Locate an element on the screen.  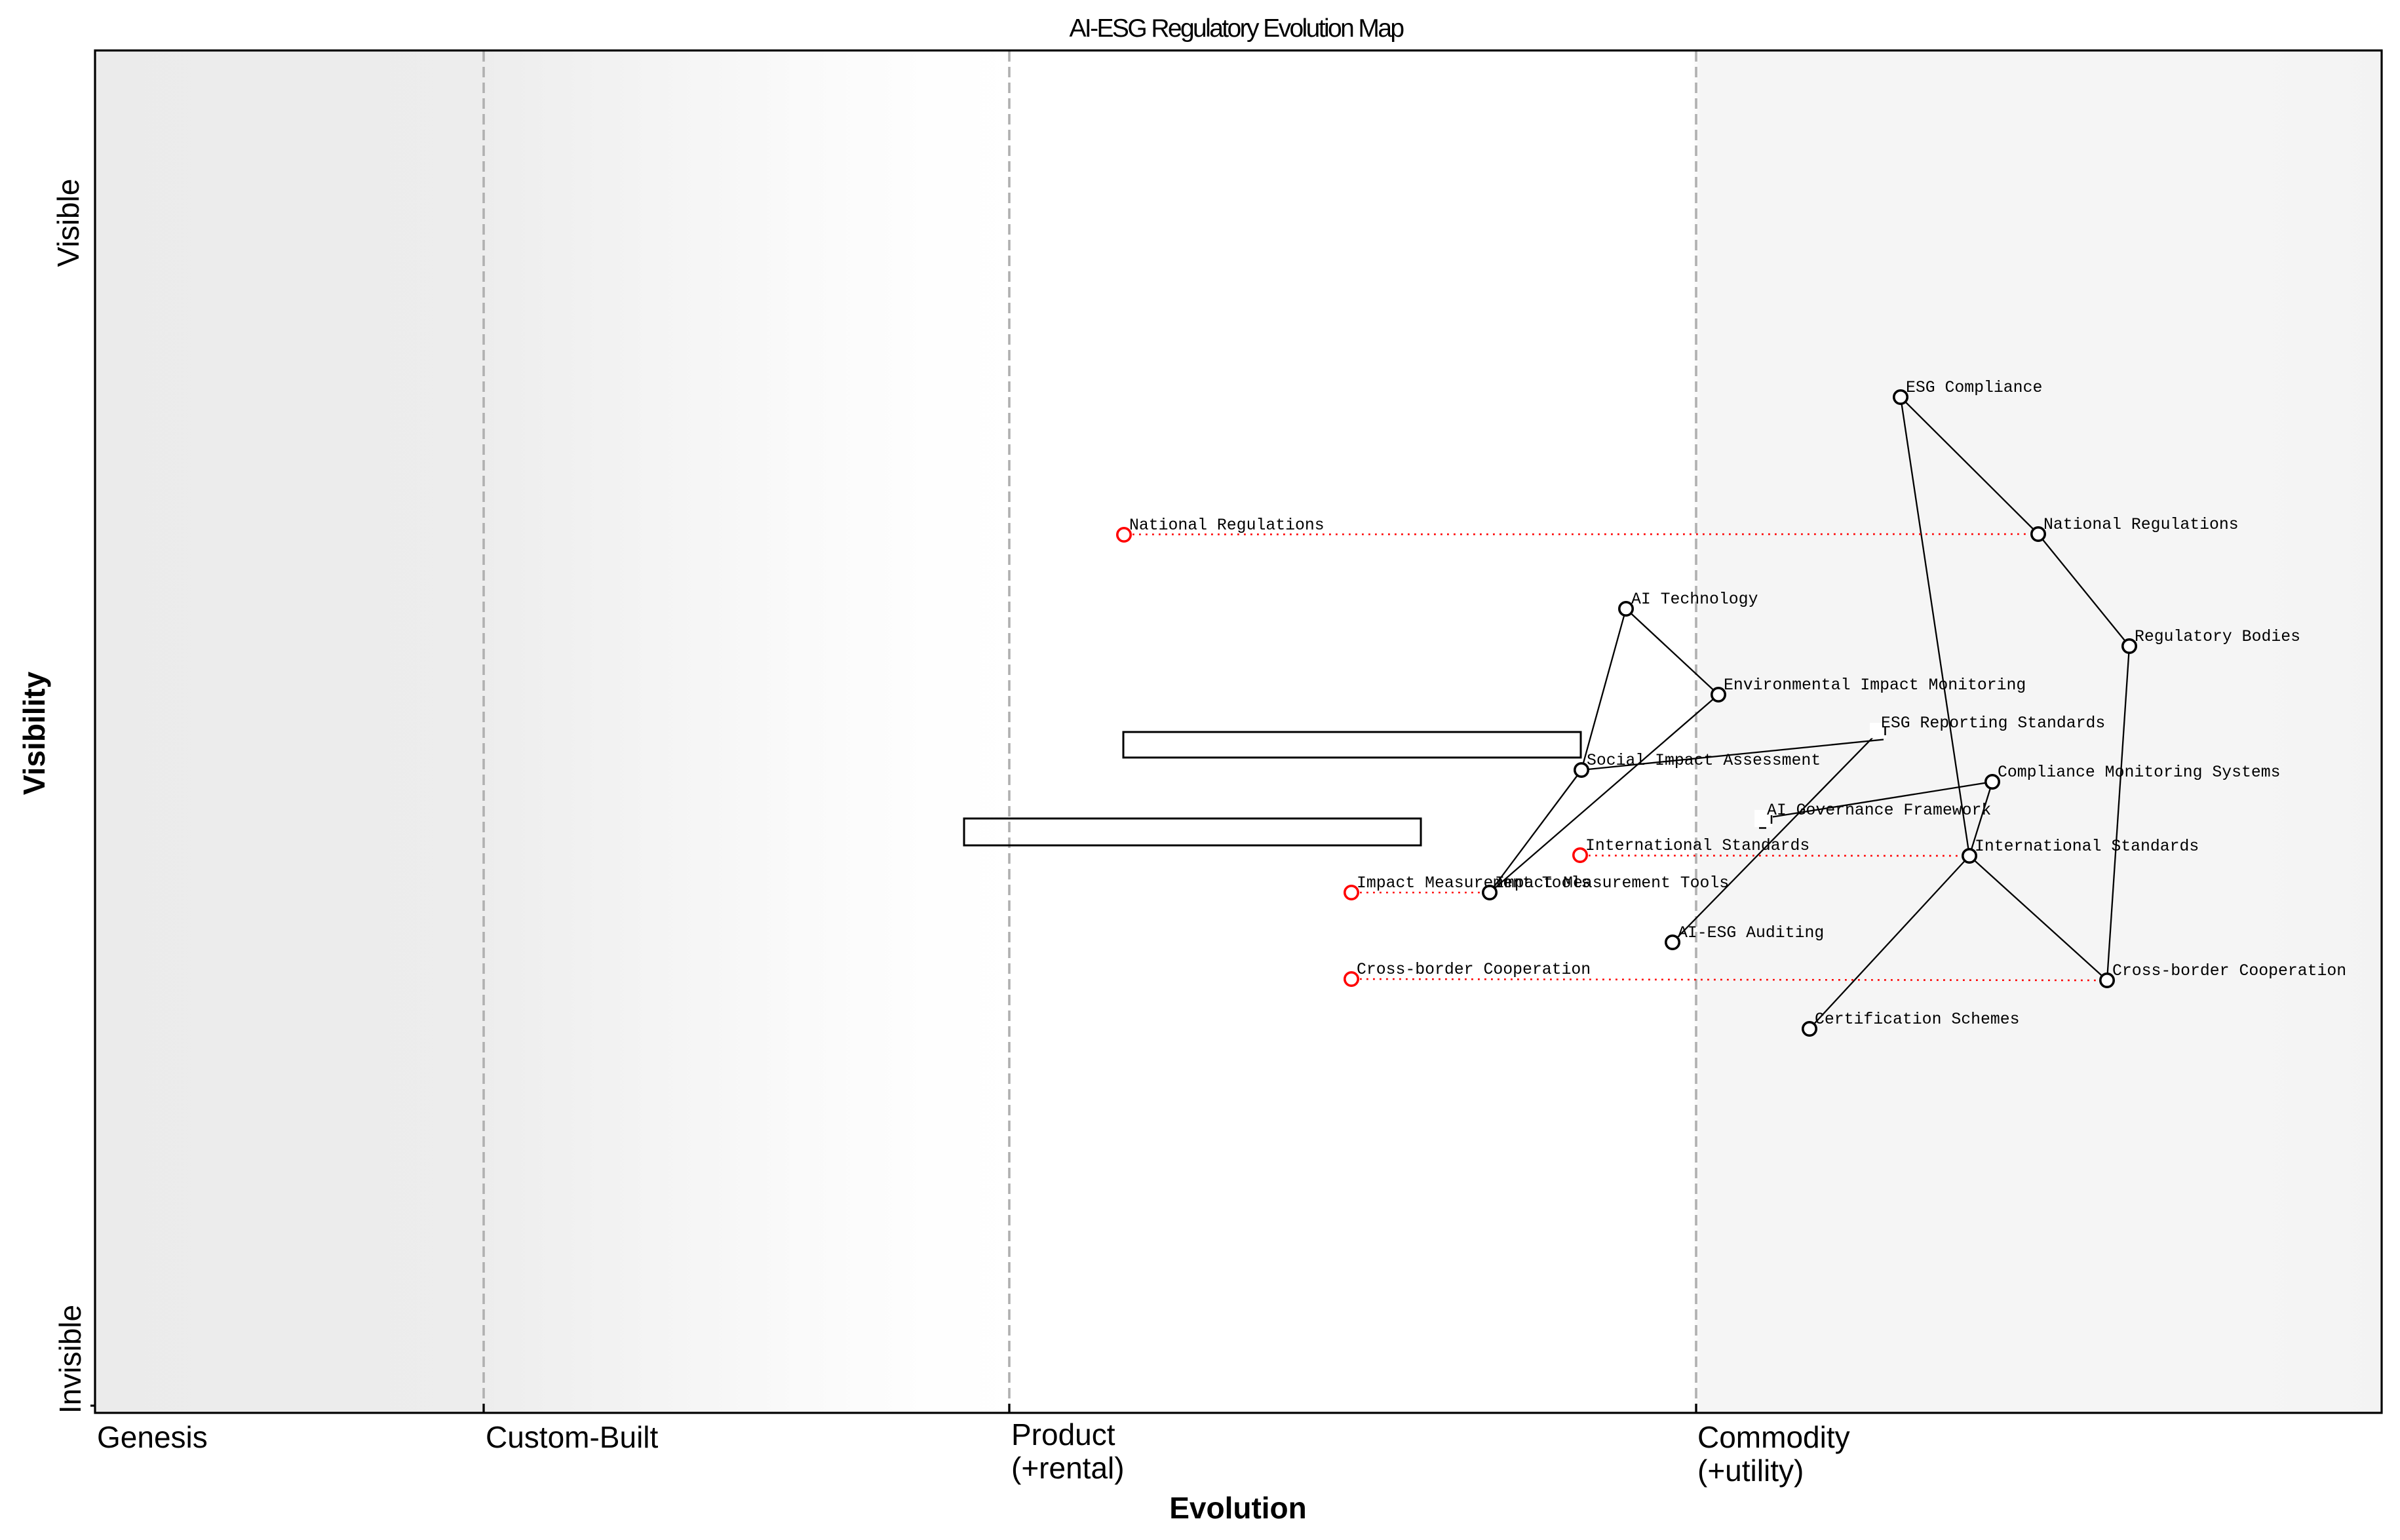
svg-text: Certification Schemes is located at coordinates (1917, 1020).